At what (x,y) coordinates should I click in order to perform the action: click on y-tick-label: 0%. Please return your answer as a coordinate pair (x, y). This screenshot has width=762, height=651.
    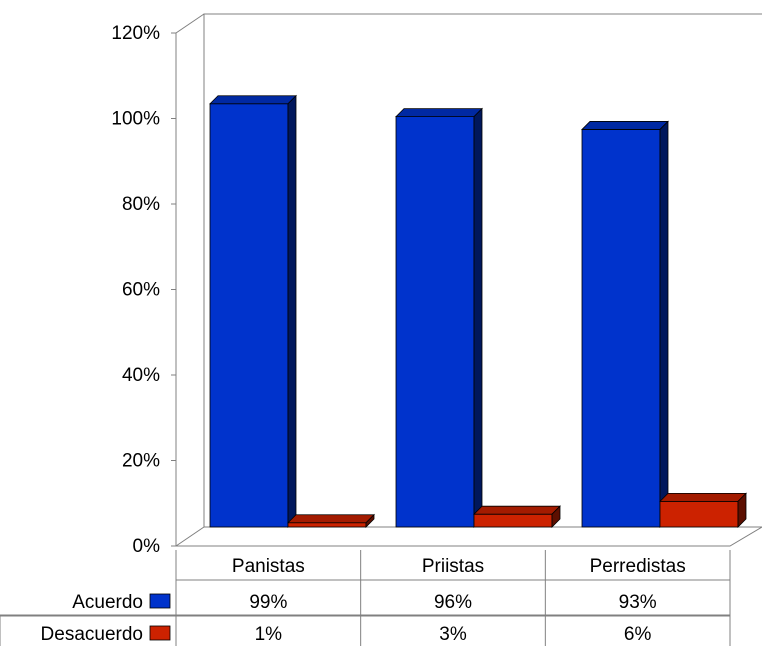
    Looking at the image, I should click on (147, 546).